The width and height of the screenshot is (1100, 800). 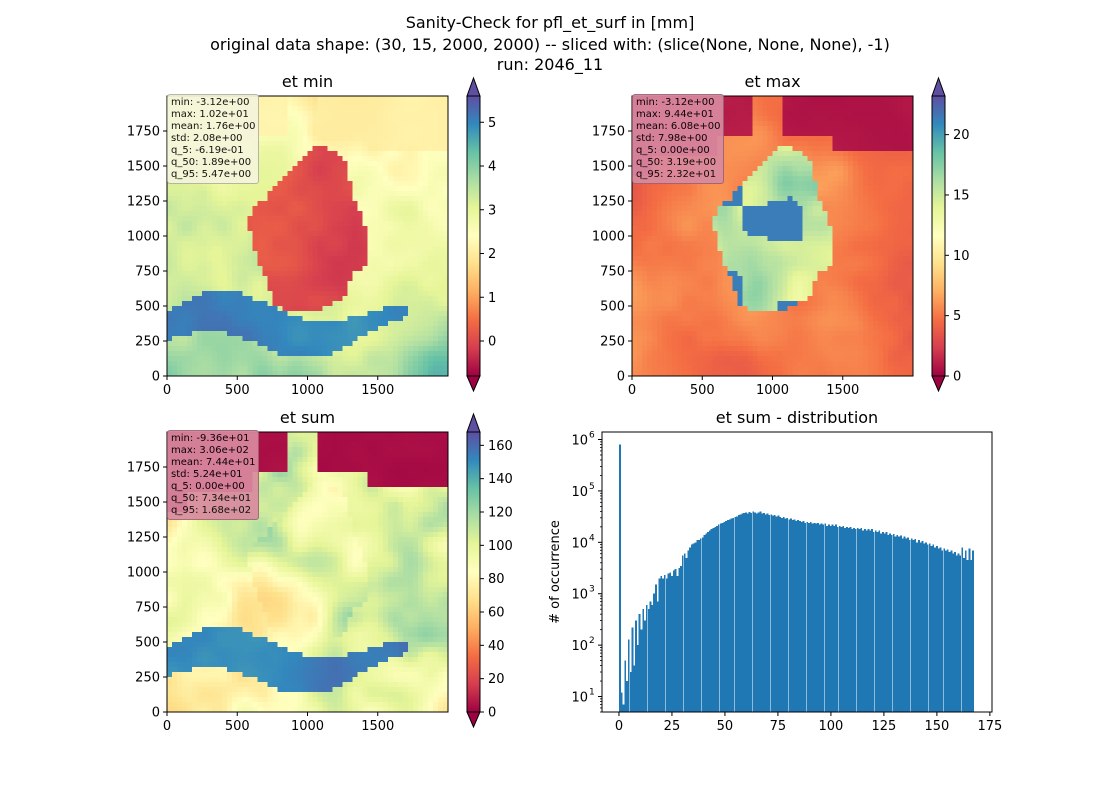 What do you see at coordinates (492, 342) in the screenshot?
I see `colorbar-tick-label: 0` at bounding box center [492, 342].